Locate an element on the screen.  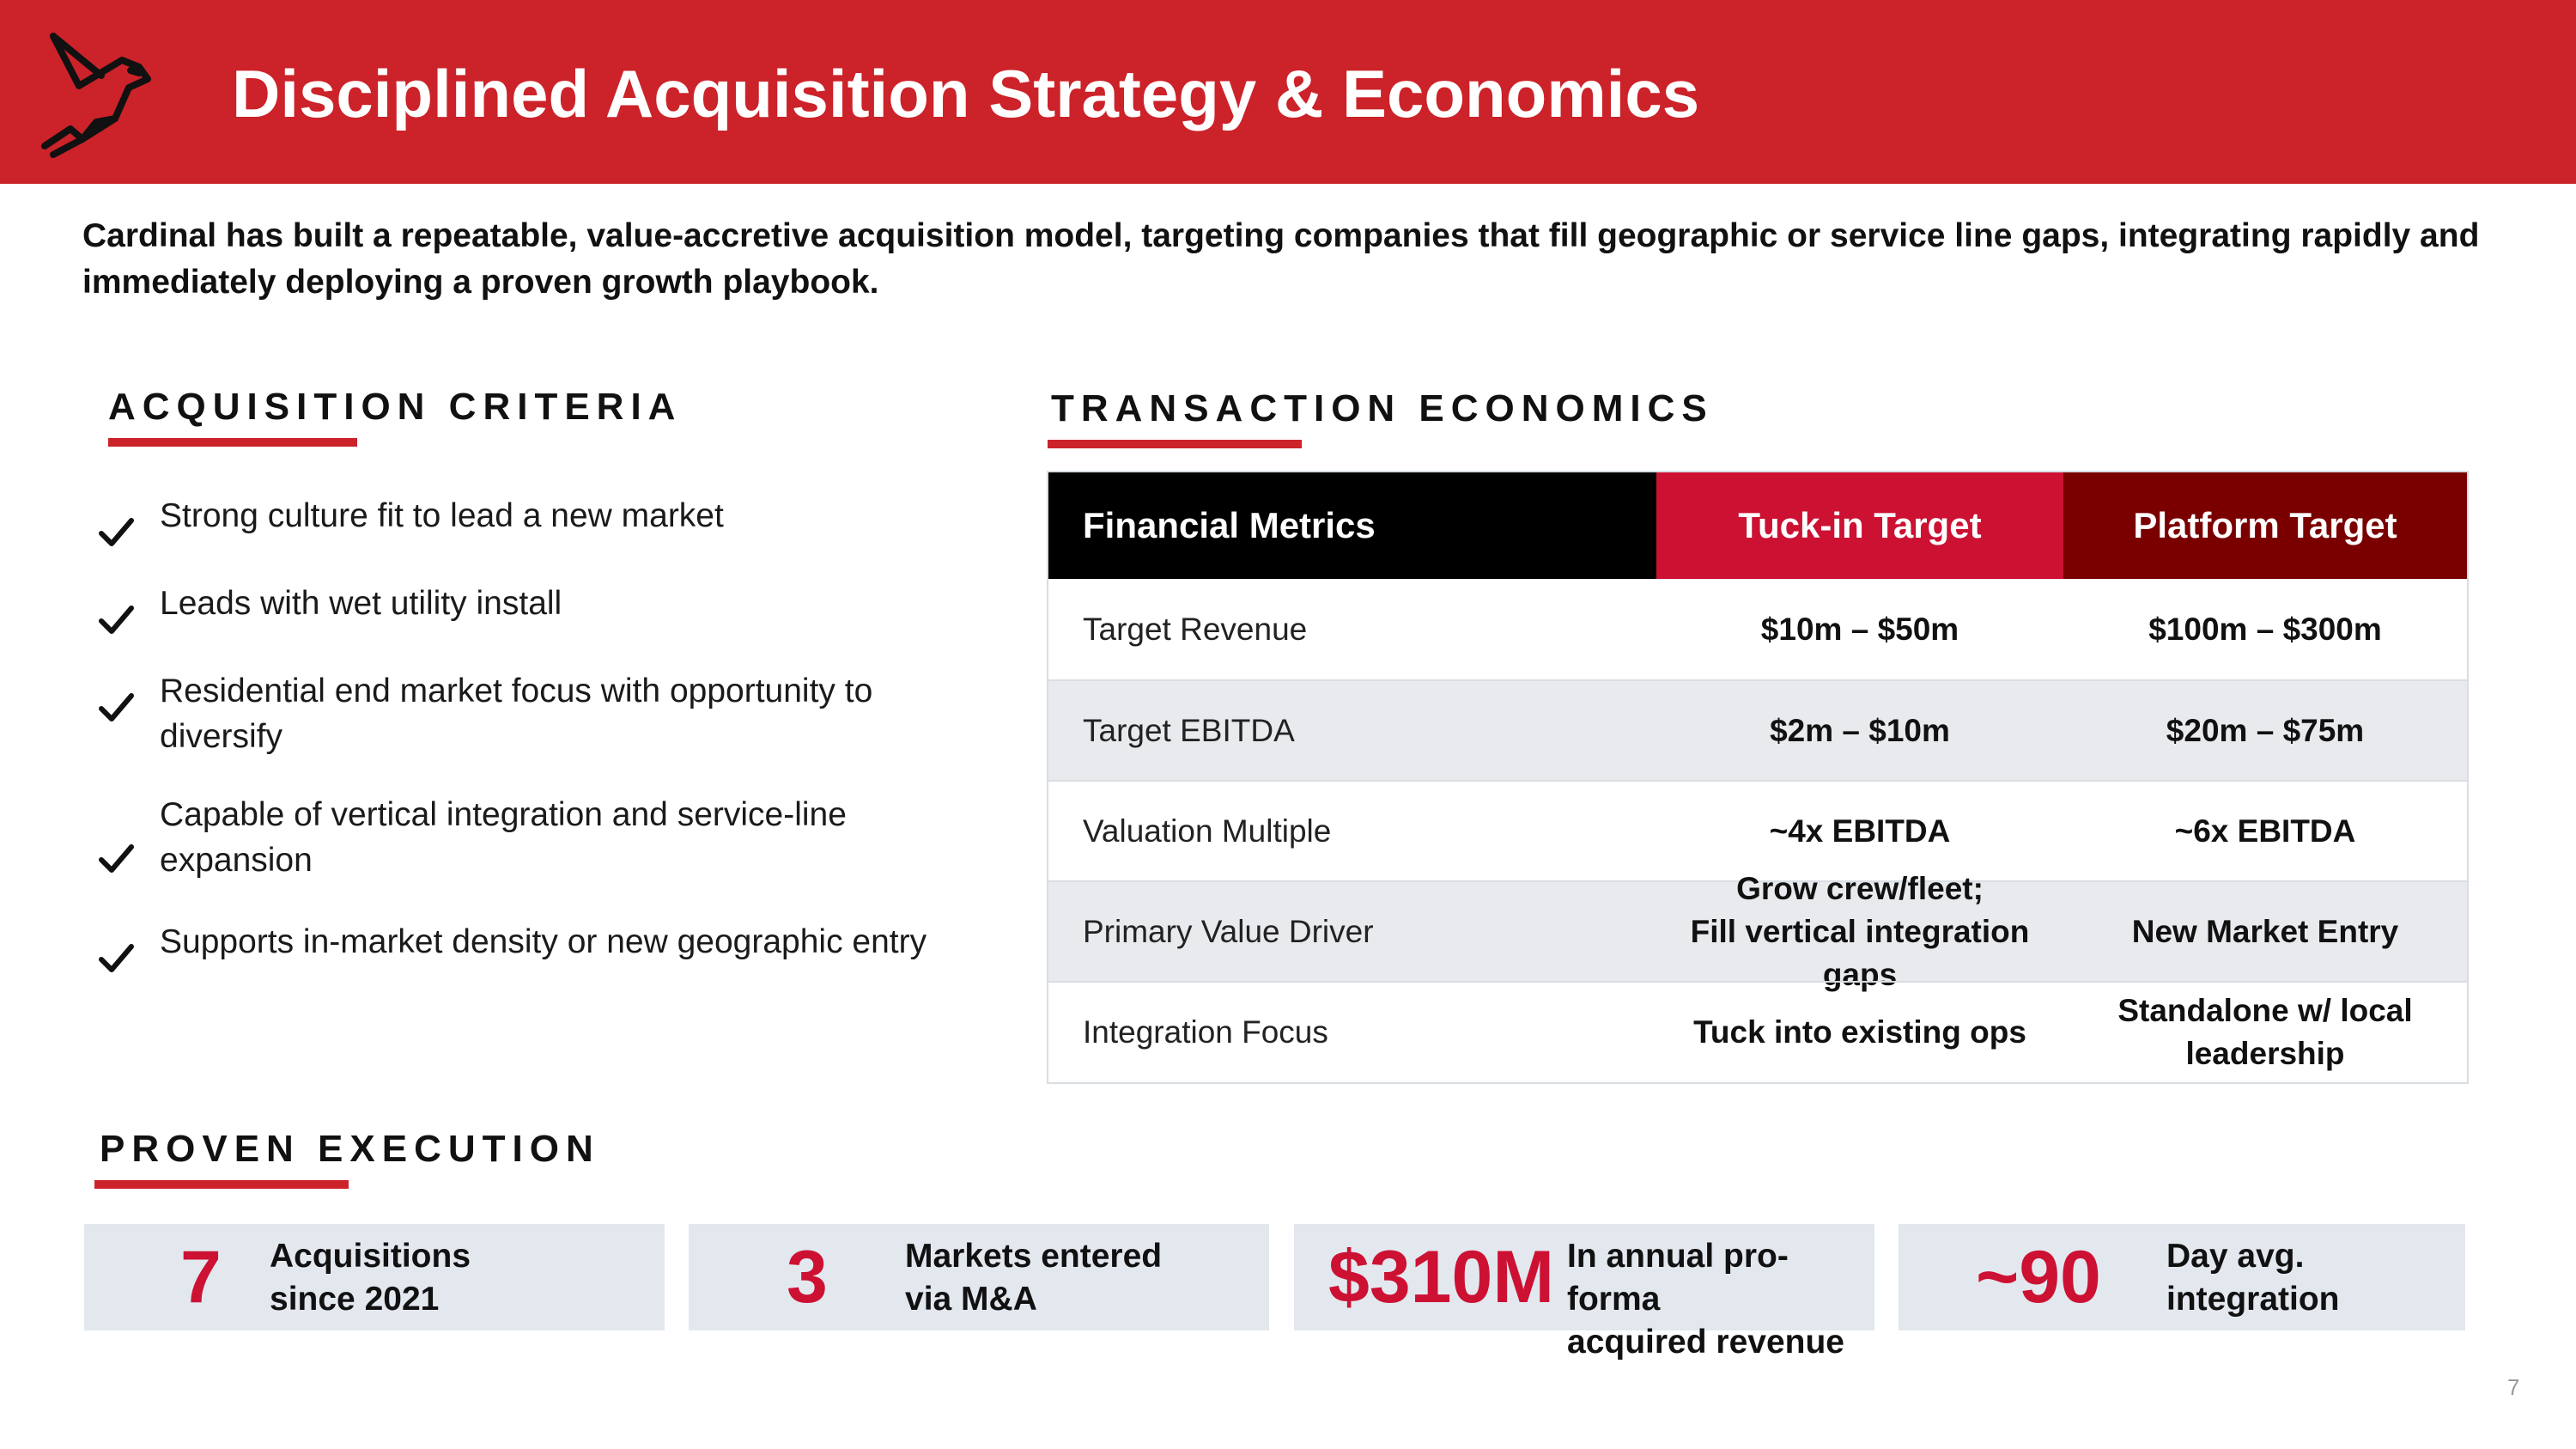
stat-value: 7 is located at coordinates (201, 1276).